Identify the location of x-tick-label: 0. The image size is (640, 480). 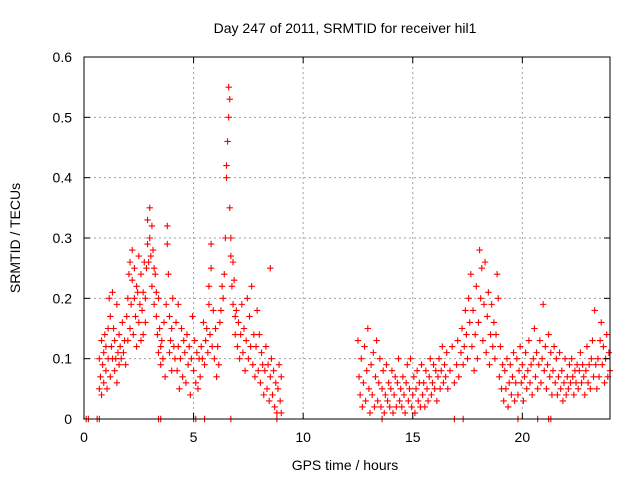
(84, 437).